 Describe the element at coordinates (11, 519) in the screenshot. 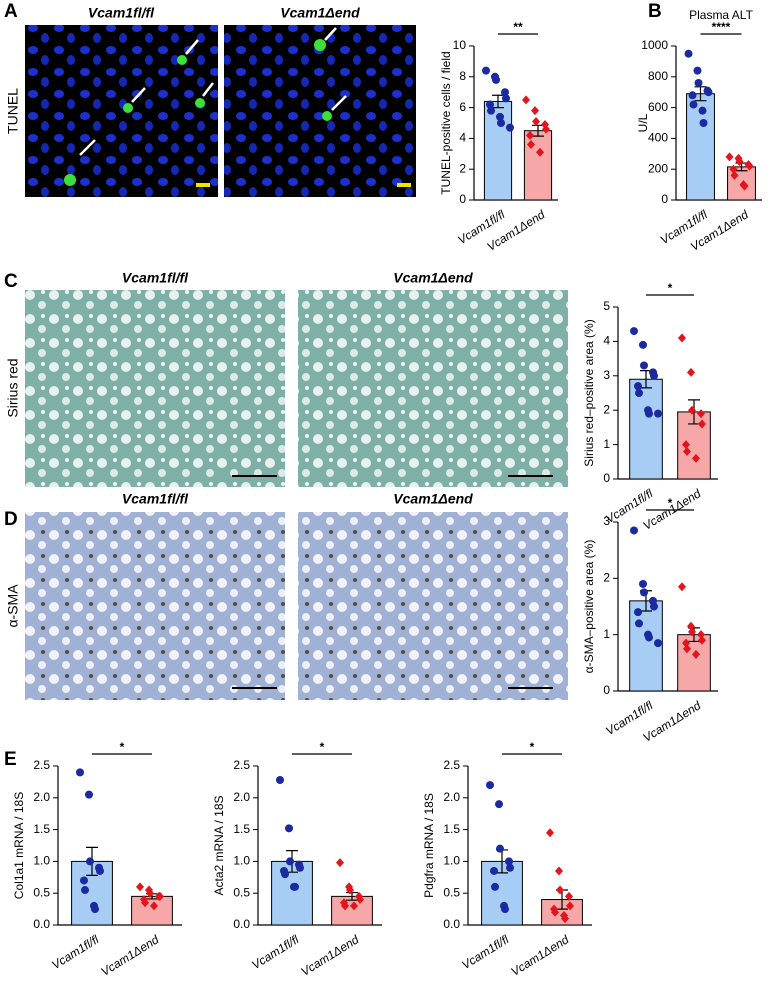

I see `panel-label: D` at that location.